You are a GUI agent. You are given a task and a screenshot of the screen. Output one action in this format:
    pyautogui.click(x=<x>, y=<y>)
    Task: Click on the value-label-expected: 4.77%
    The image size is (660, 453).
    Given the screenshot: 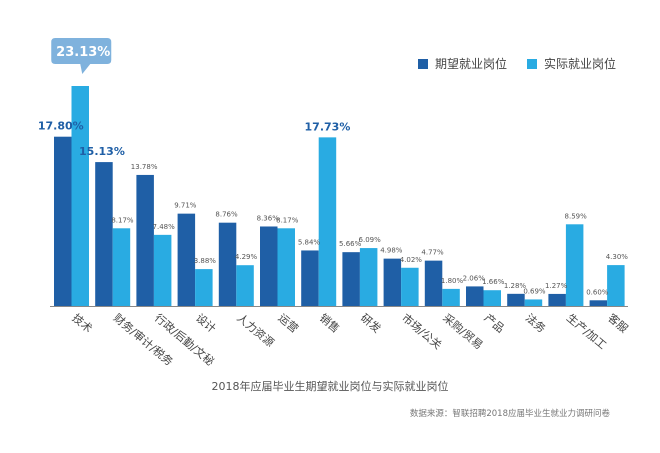 What is the action you would take?
    pyautogui.click(x=432, y=253)
    